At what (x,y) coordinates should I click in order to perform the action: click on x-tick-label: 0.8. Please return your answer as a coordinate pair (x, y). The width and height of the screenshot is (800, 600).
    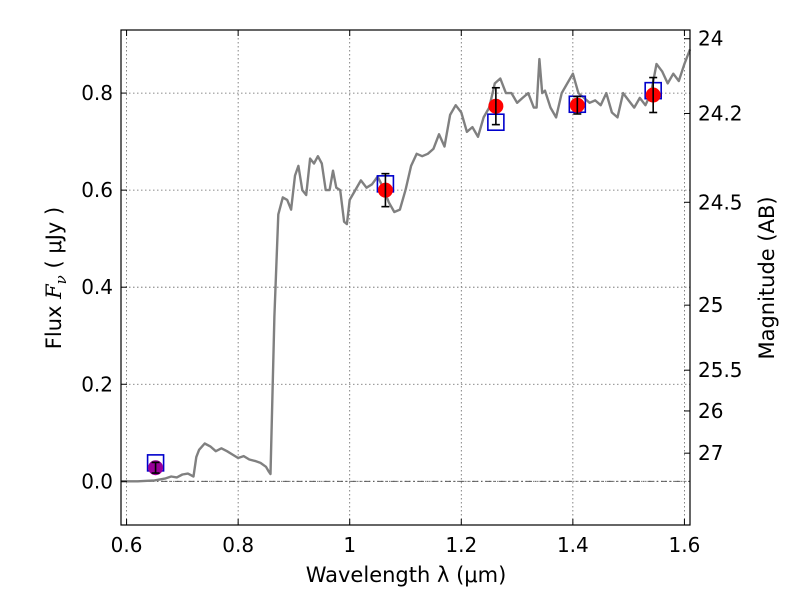
    Looking at the image, I should click on (238, 545).